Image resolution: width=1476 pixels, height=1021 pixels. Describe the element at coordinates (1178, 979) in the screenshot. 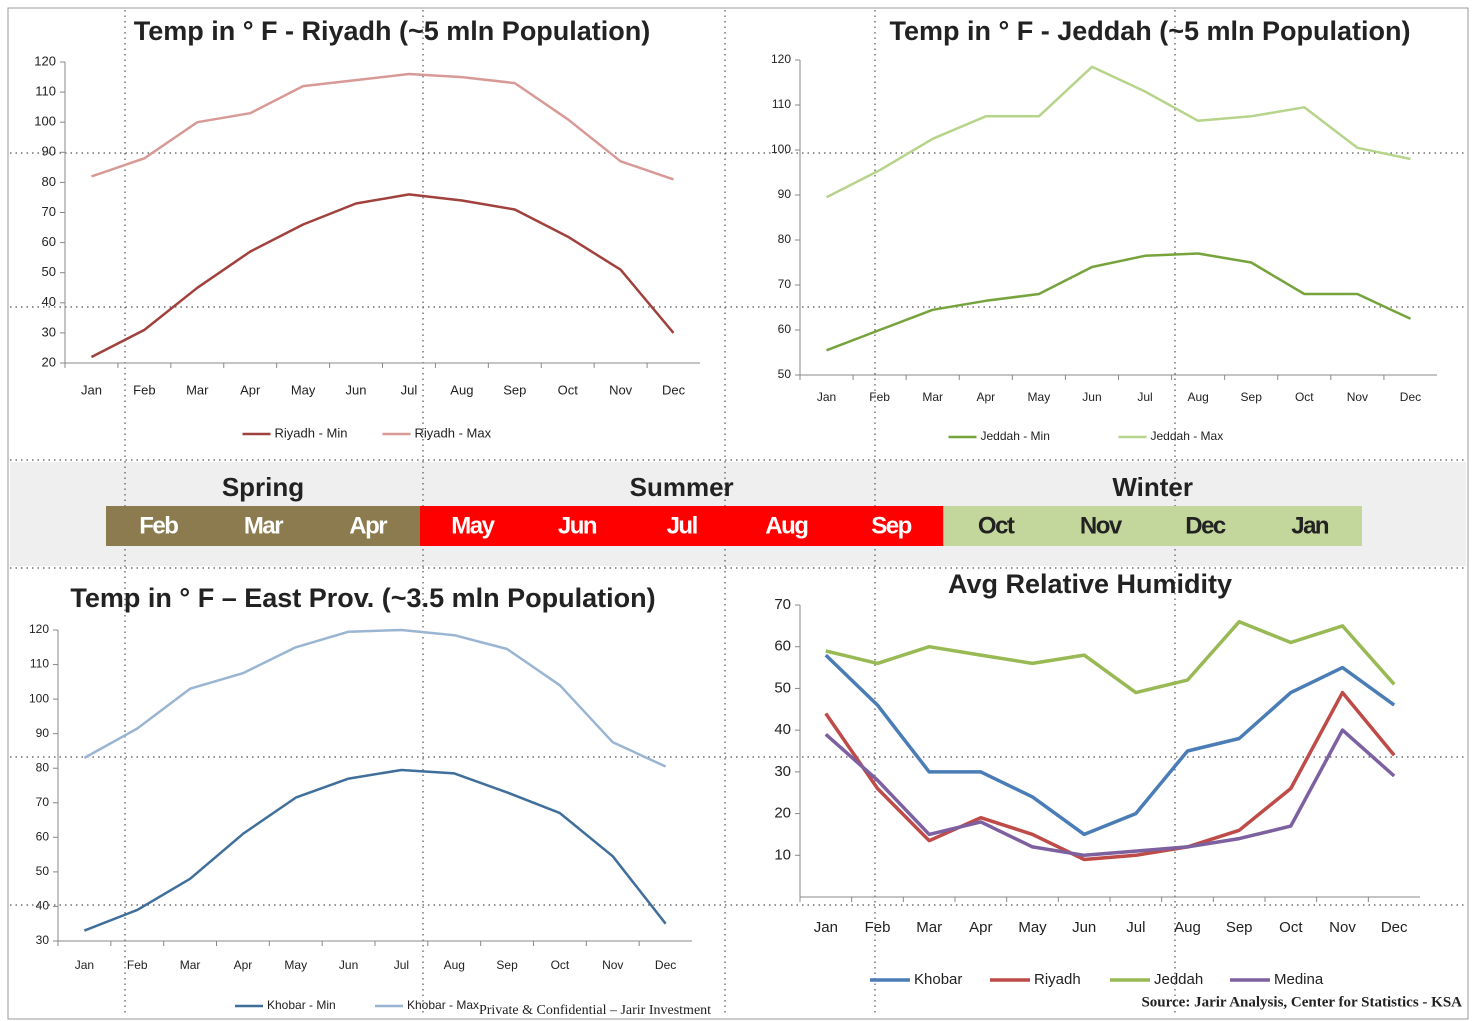

I see `legend-label: Jeddah` at that location.